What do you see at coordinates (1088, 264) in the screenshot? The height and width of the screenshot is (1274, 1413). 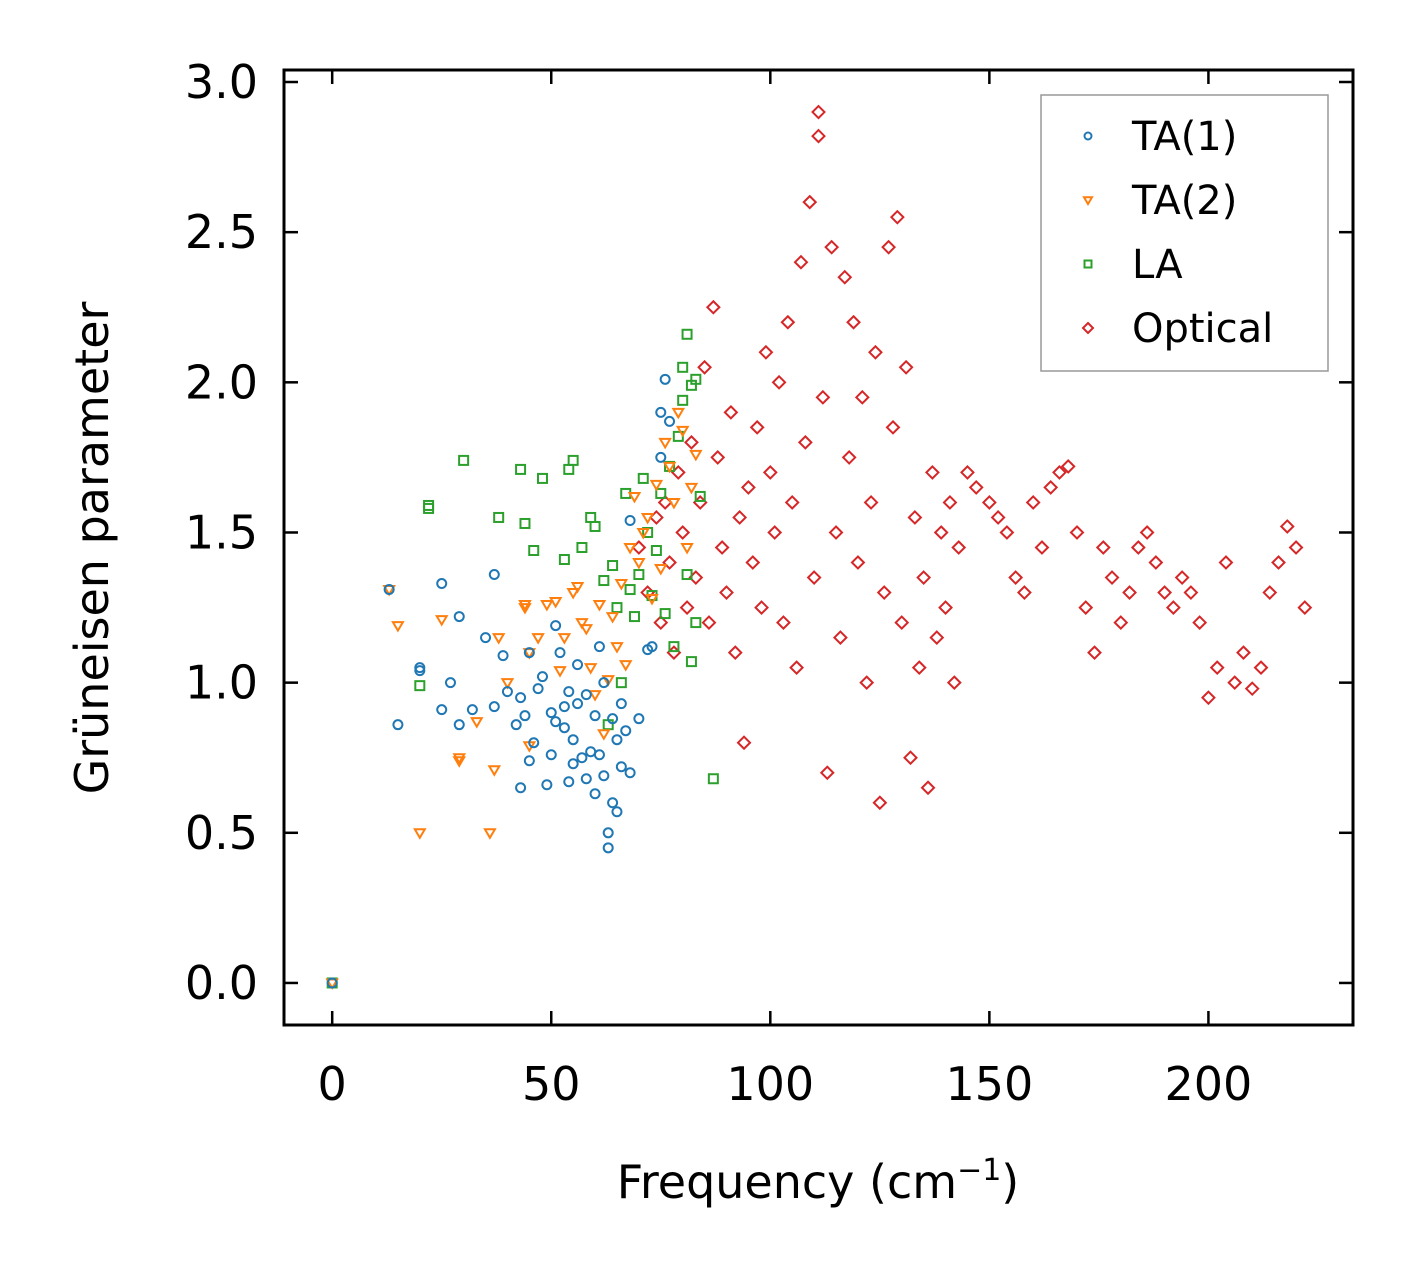 I see `legend-marker` at bounding box center [1088, 264].